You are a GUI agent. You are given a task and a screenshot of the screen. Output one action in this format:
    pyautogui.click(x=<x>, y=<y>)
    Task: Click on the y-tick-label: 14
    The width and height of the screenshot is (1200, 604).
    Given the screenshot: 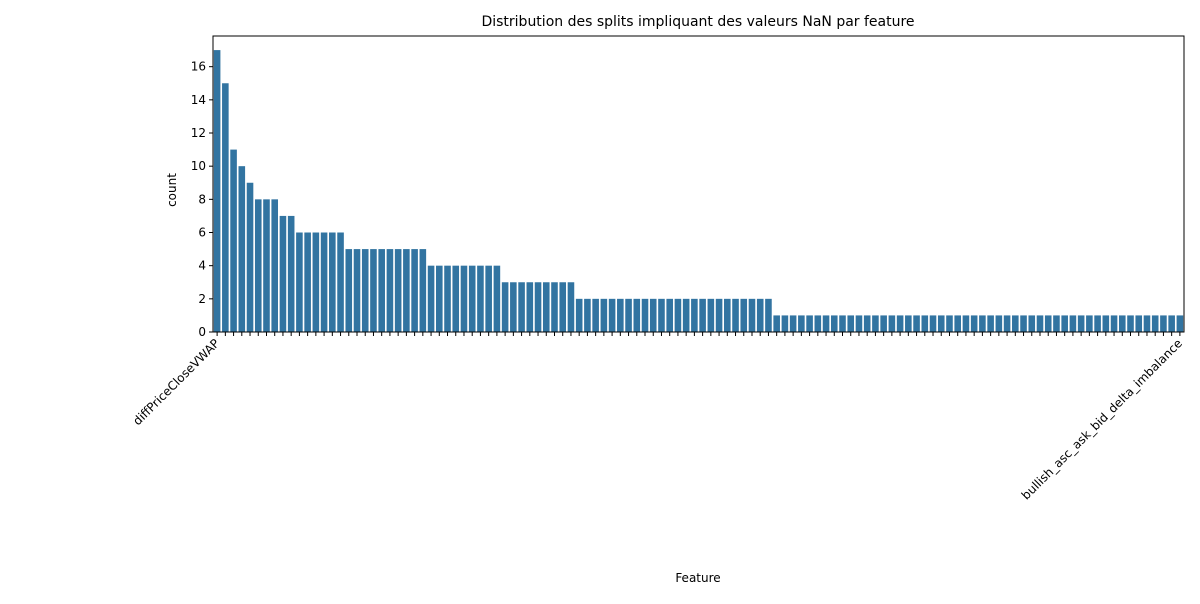 What is the action you would take?
    pyautogui.click(x=198, y=100)
    